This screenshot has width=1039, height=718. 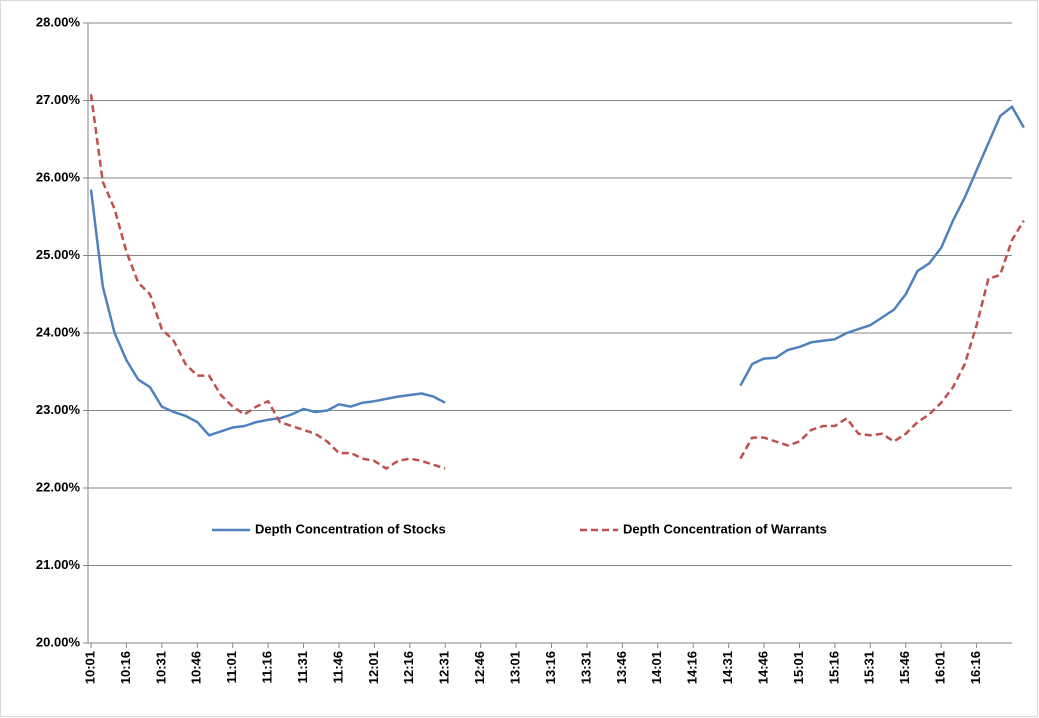 I want to click on x-tick-label: 13:16, so click(x=550, y=667).